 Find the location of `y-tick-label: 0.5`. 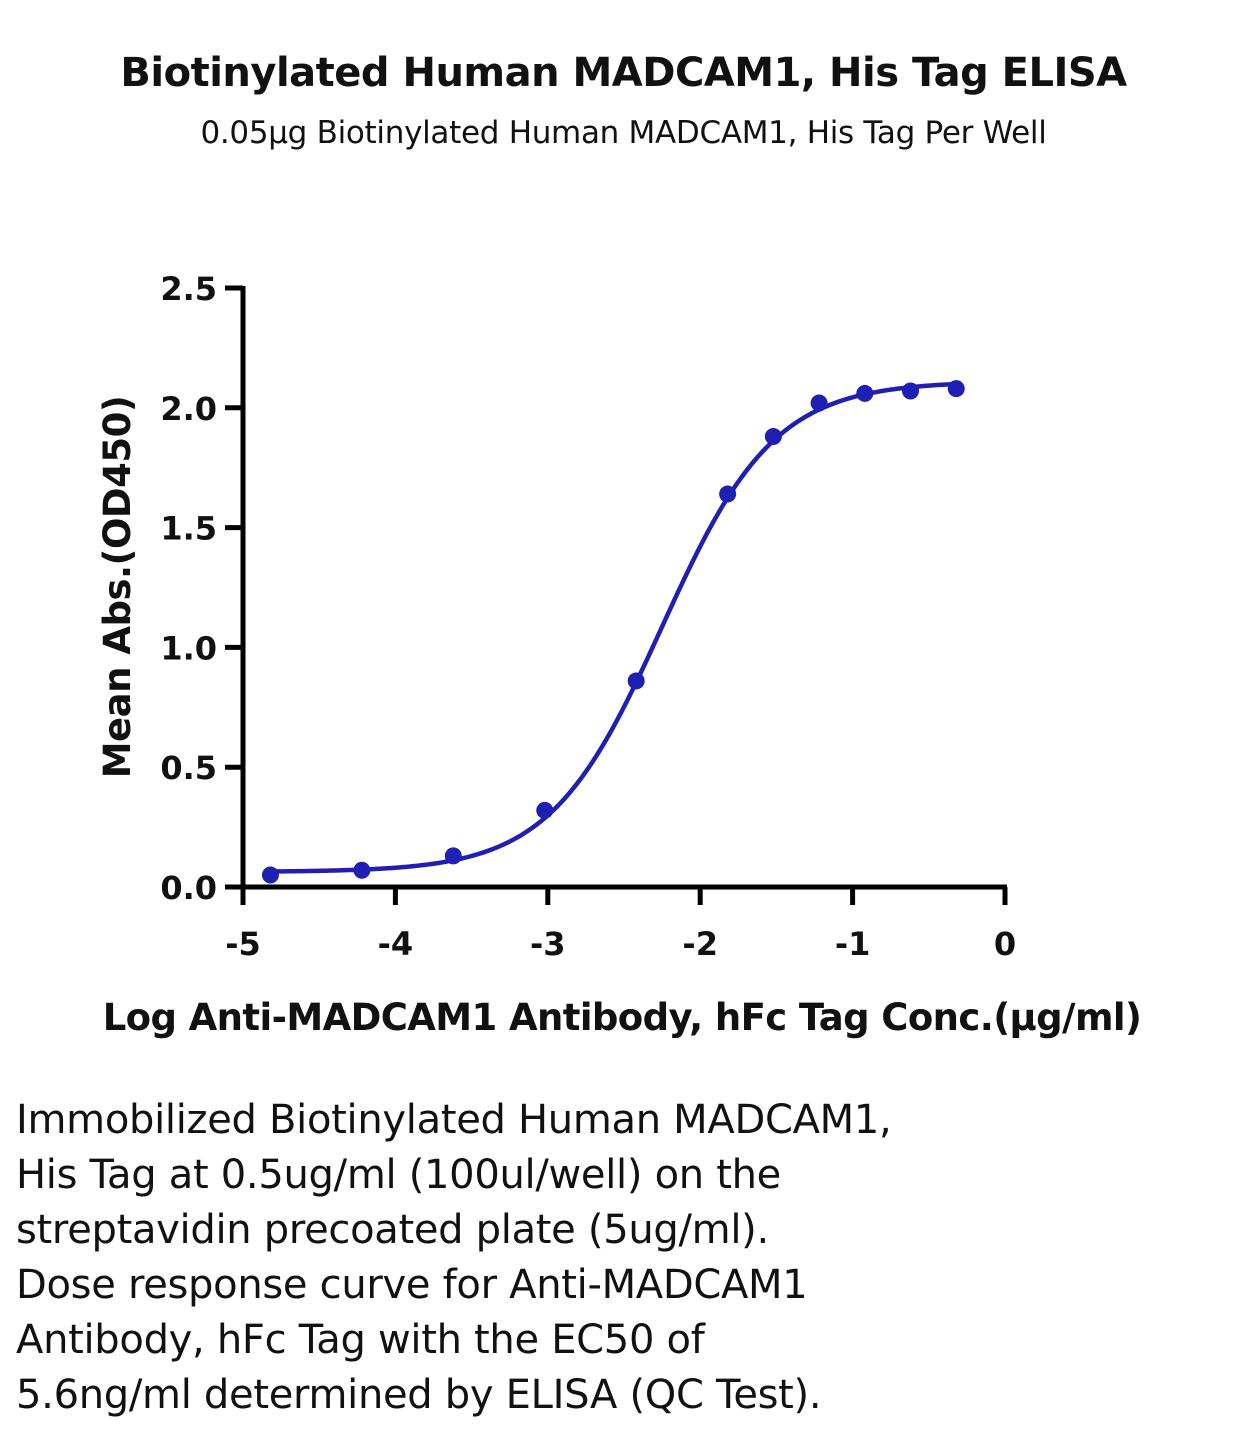

y-tick-label: 0.5 is located at coordinates (188, 768).